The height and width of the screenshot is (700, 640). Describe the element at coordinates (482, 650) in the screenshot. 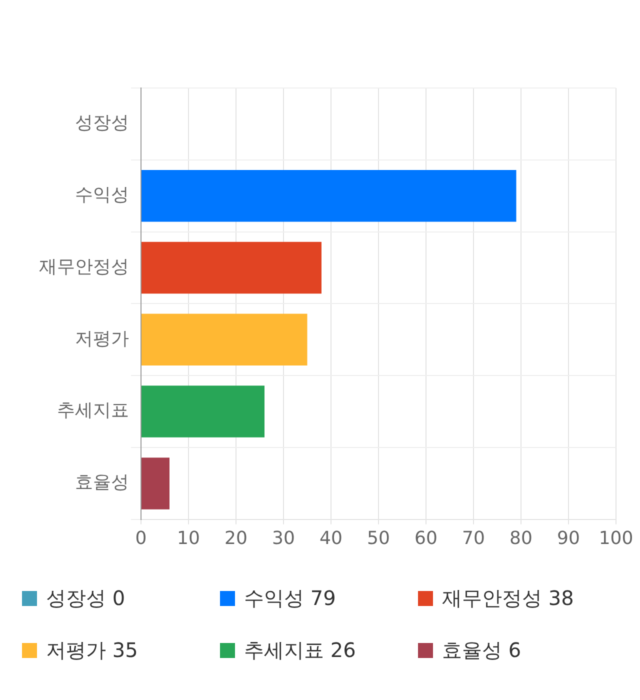

I see `legend-label: 효율성 6` at that location.